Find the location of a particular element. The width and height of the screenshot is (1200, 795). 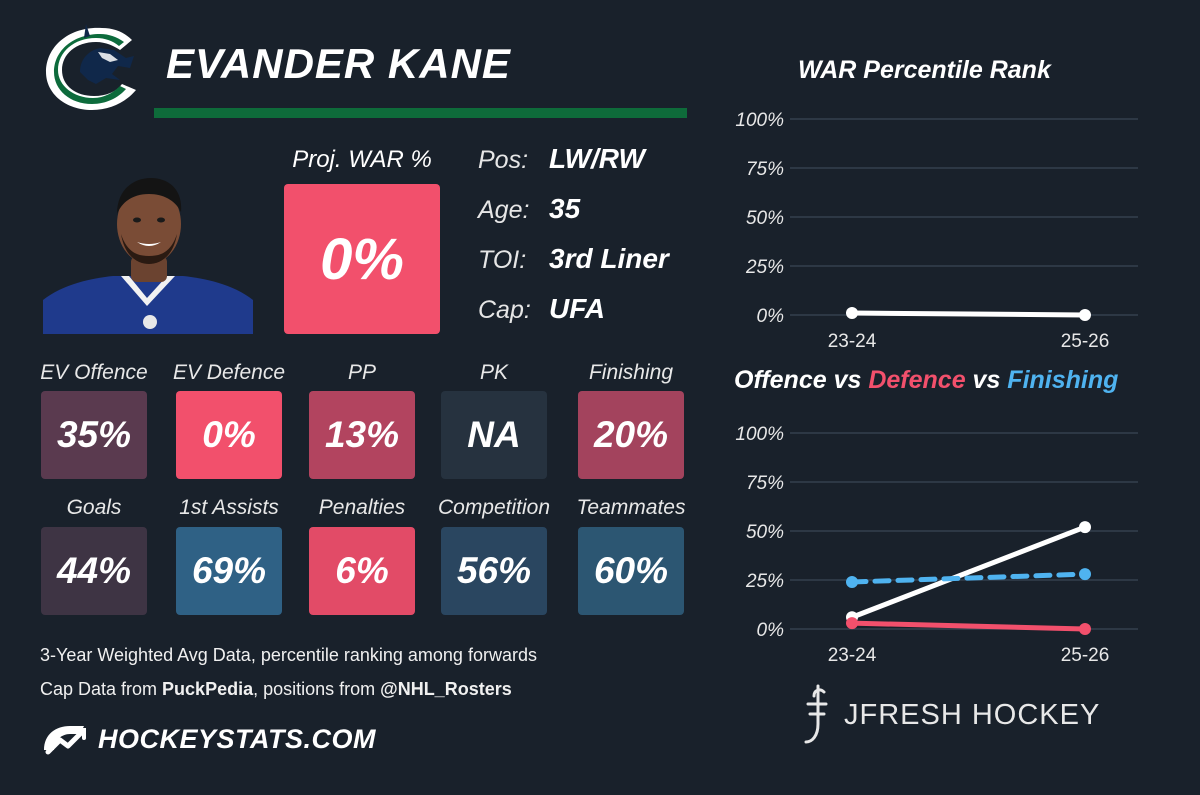

brand-name: JFRESH HOCKEY is located at coordinates (972, 714).